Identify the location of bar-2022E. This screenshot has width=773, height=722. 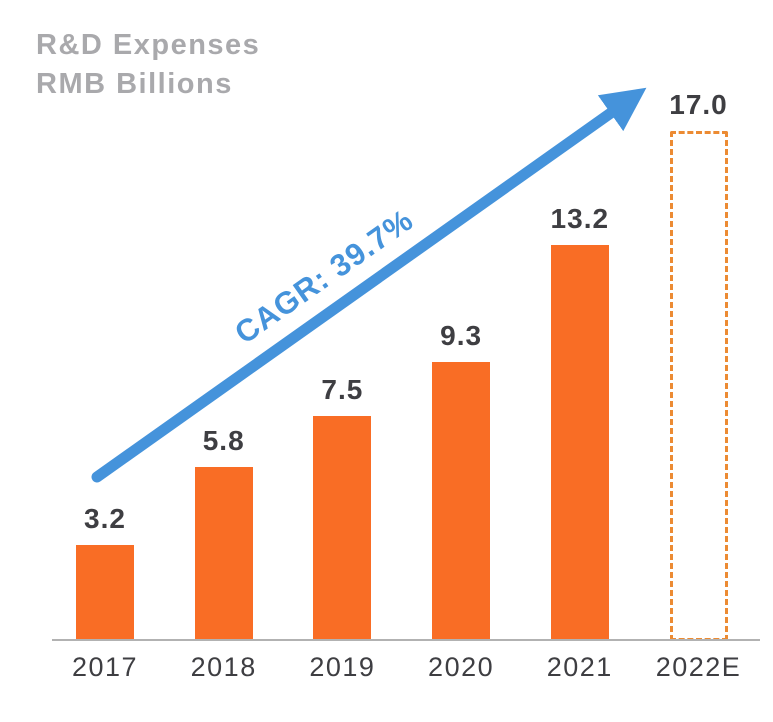
(698, 386).